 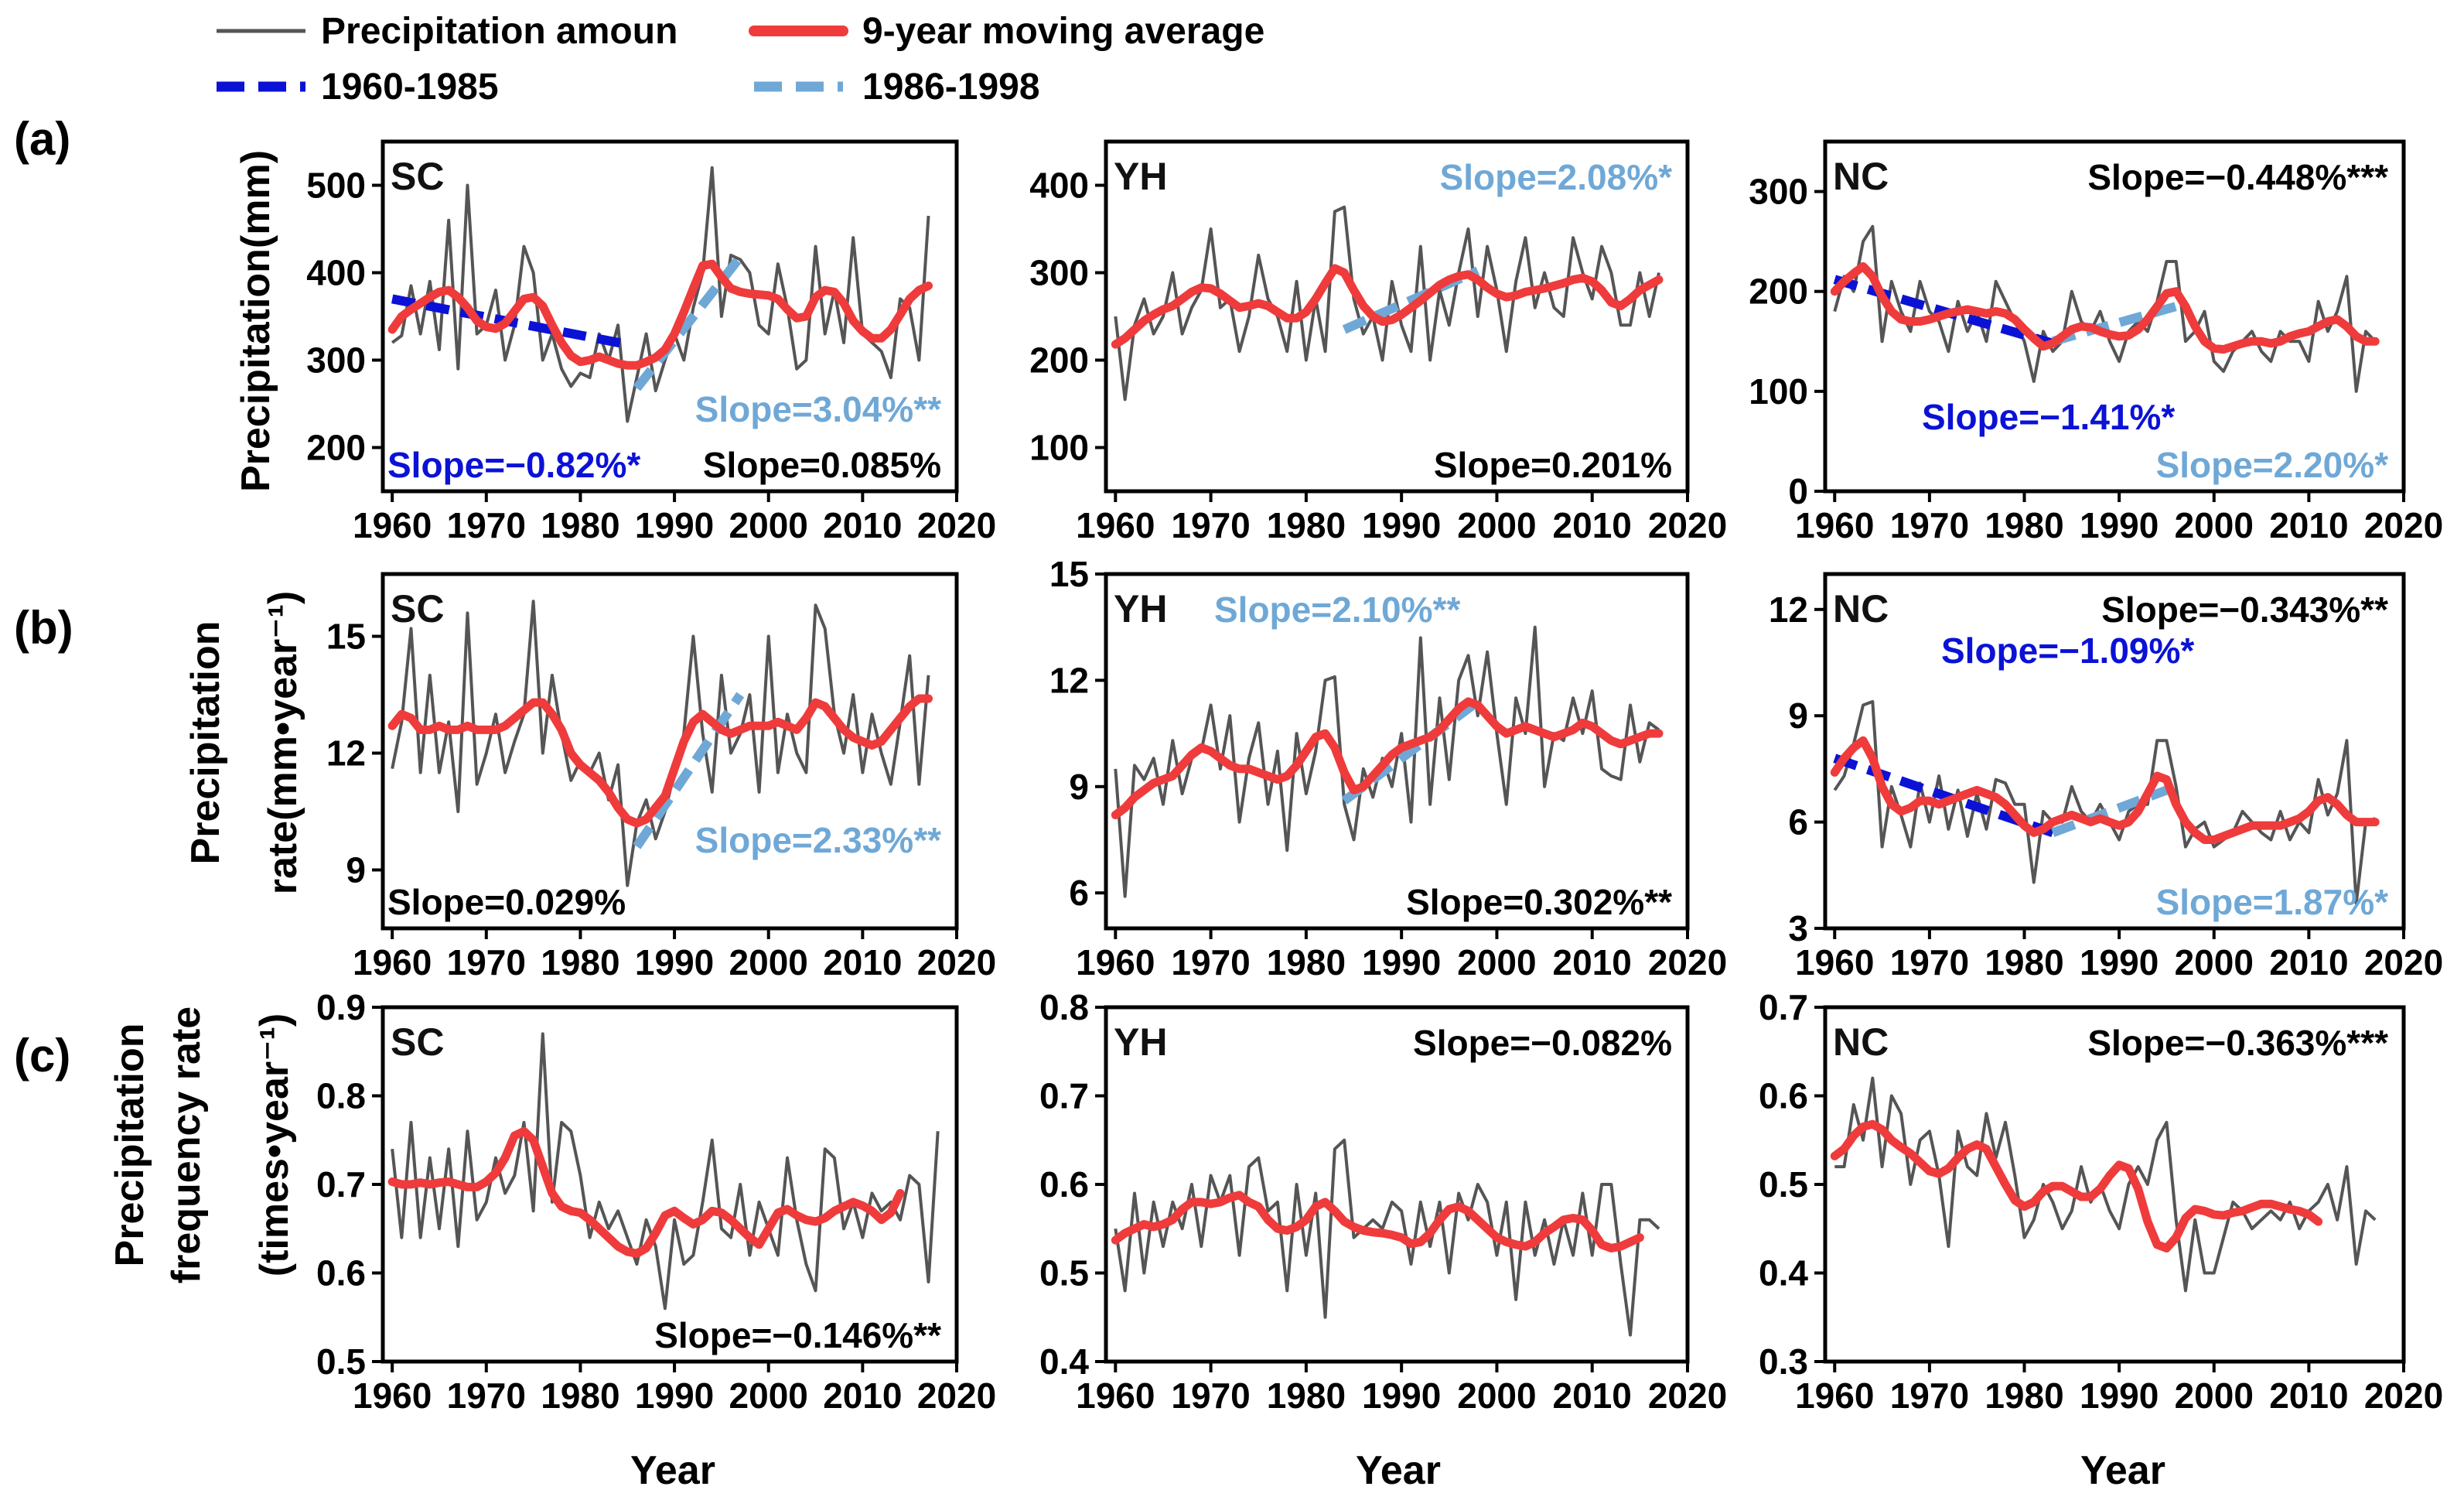 What do you see at coordinates (1059, 448) in the screenshot?
I see `y-tick-label: 100` at bounding box center [1059, 448].